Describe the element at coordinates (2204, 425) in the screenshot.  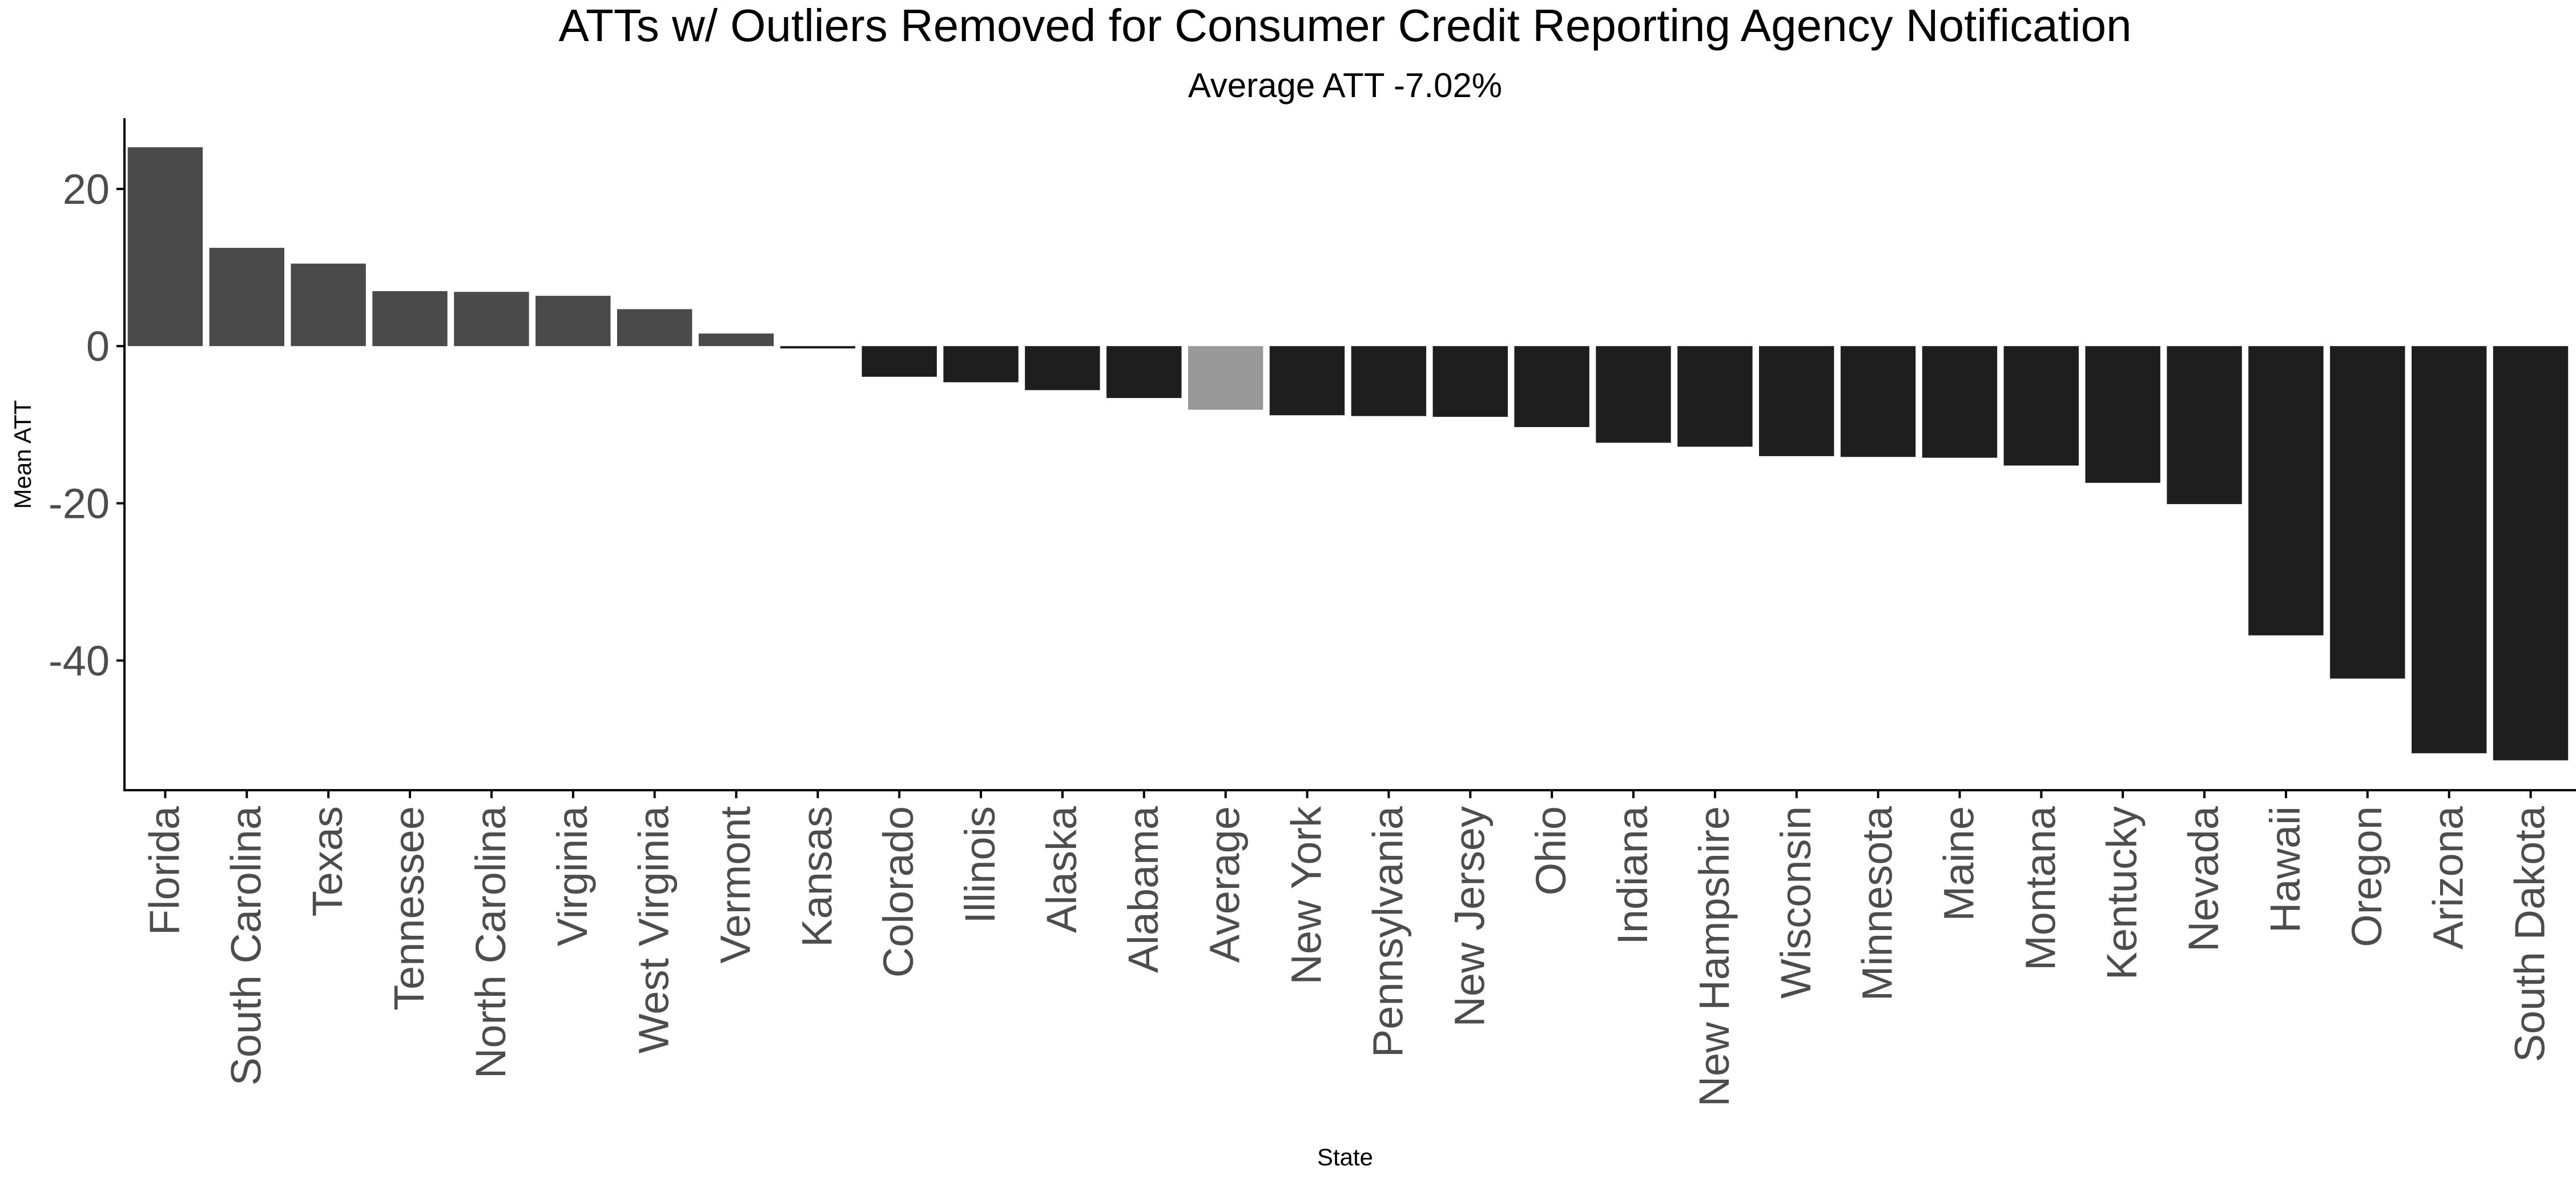
I see `bar-nevada` at that location.